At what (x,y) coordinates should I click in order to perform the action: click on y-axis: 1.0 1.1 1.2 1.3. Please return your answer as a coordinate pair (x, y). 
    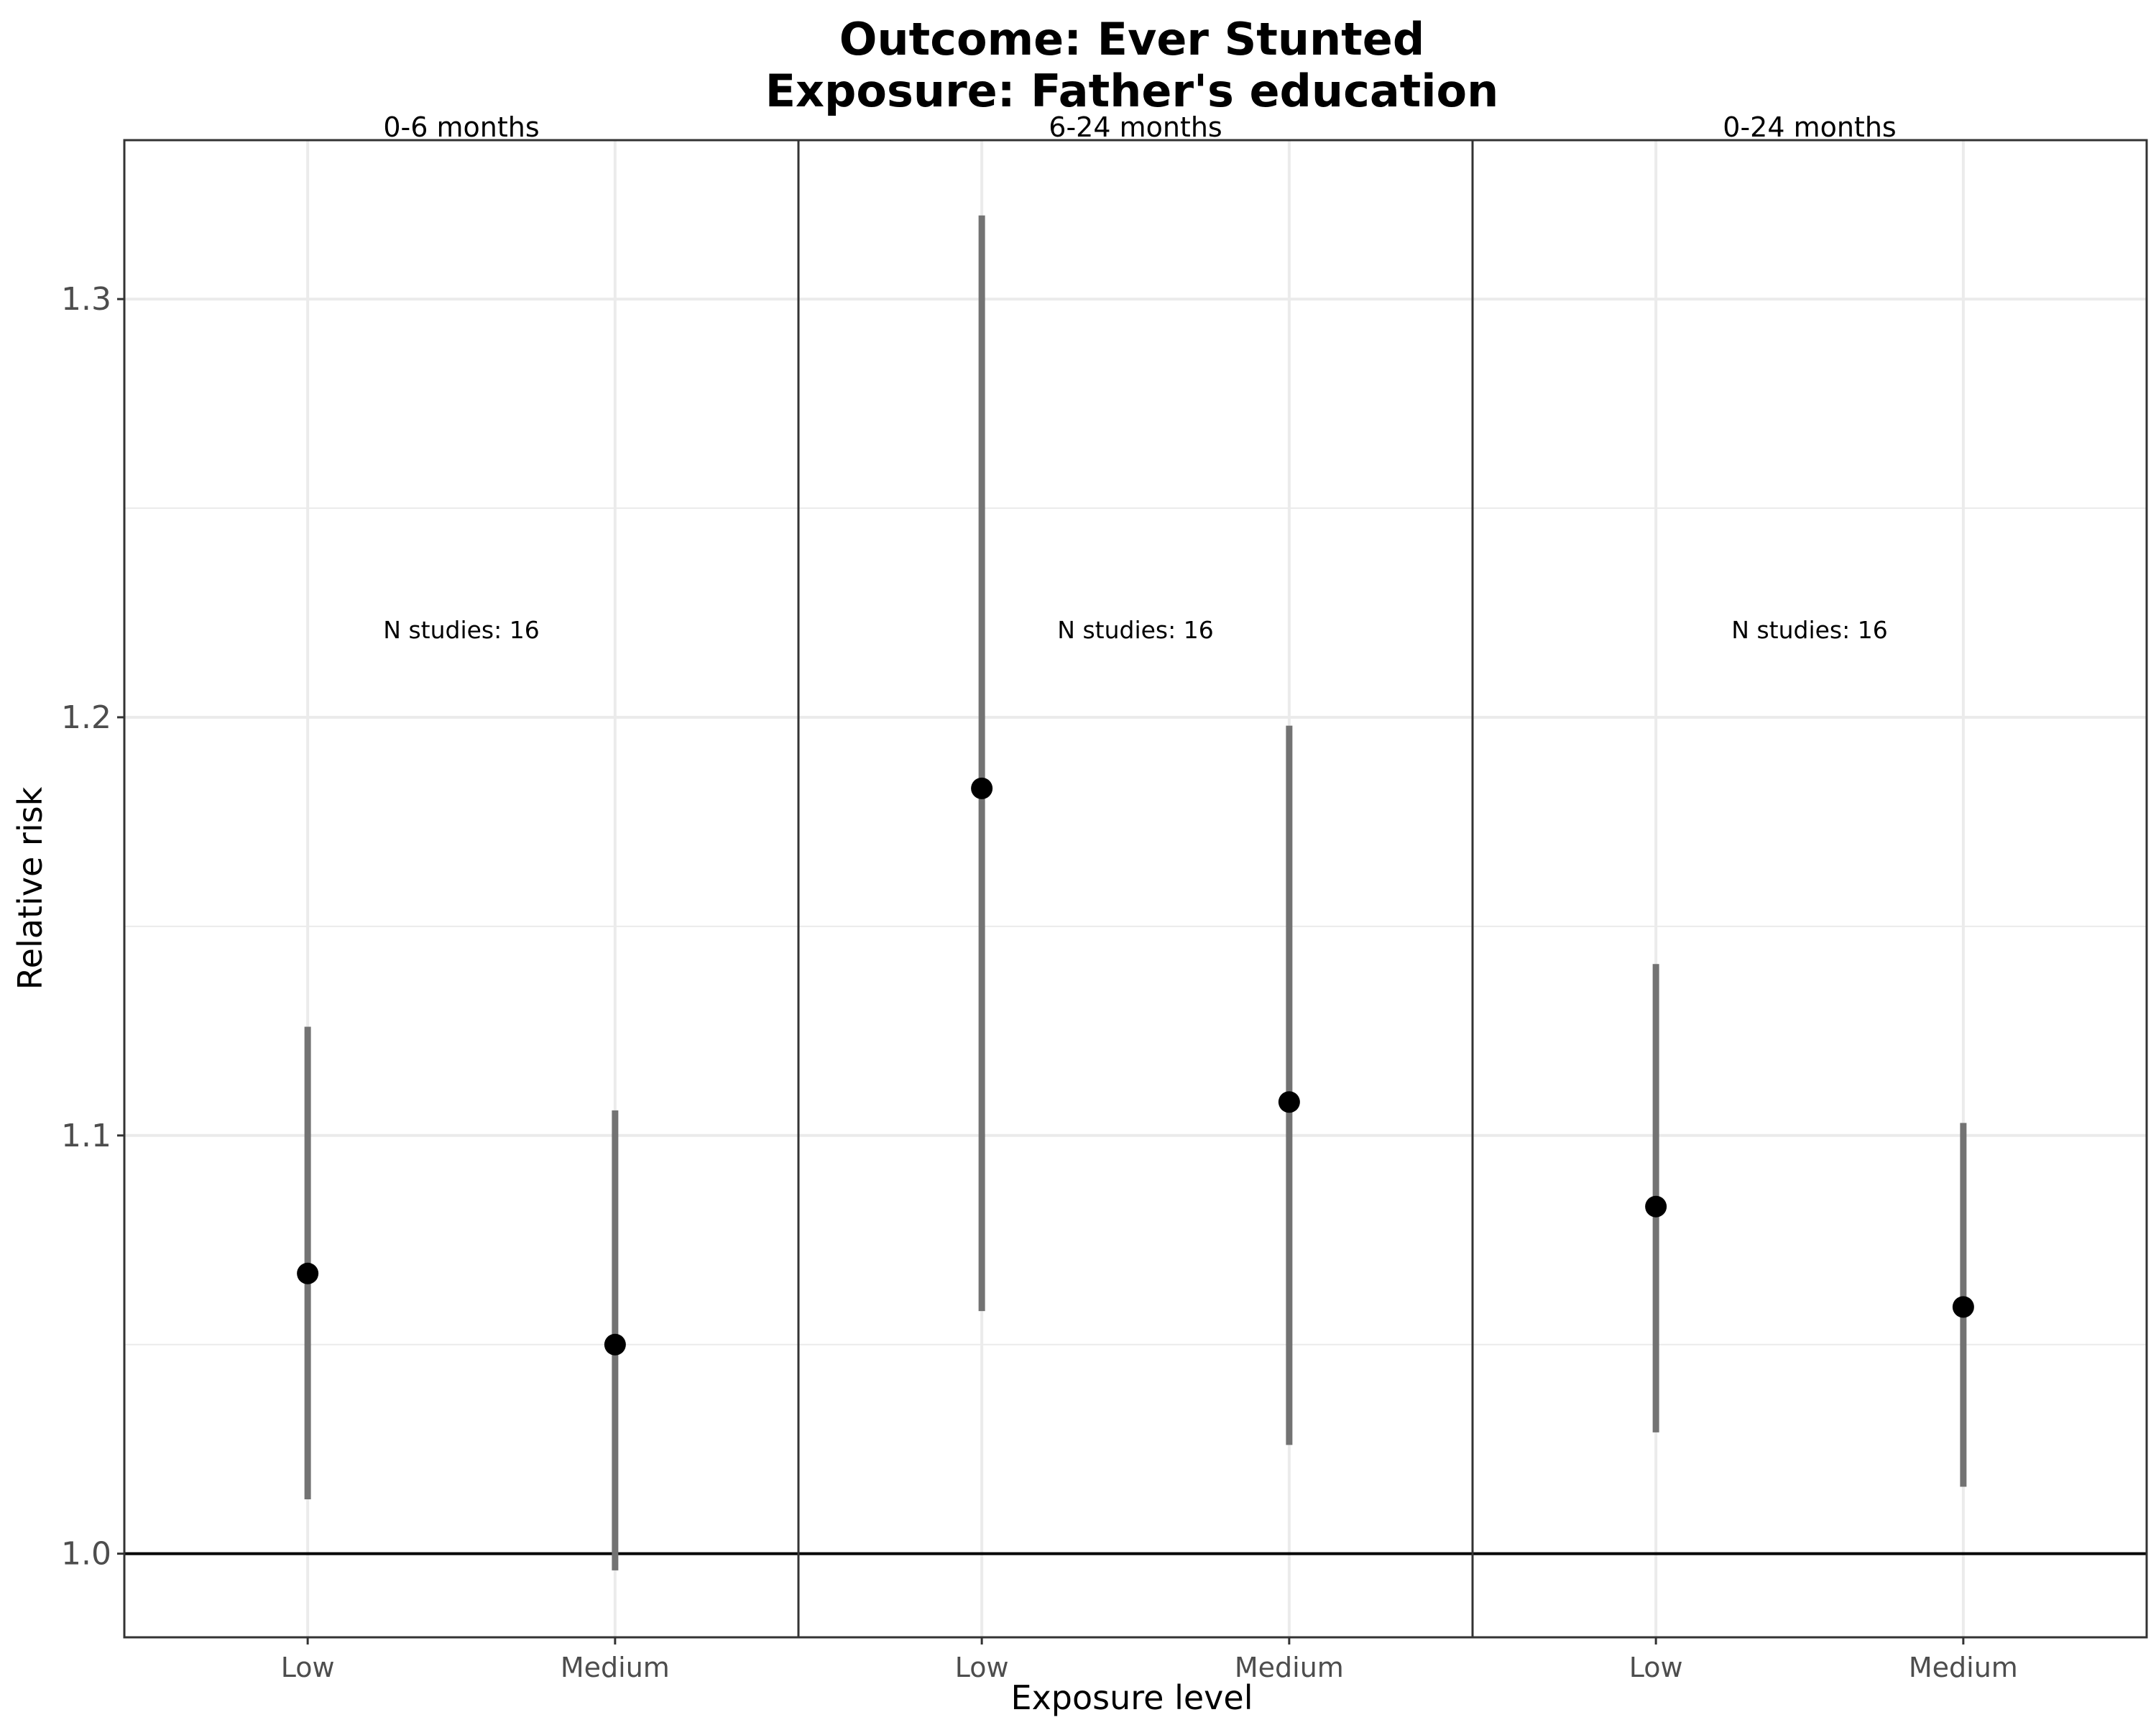
    Looking at the image, I should click on (93, 927).